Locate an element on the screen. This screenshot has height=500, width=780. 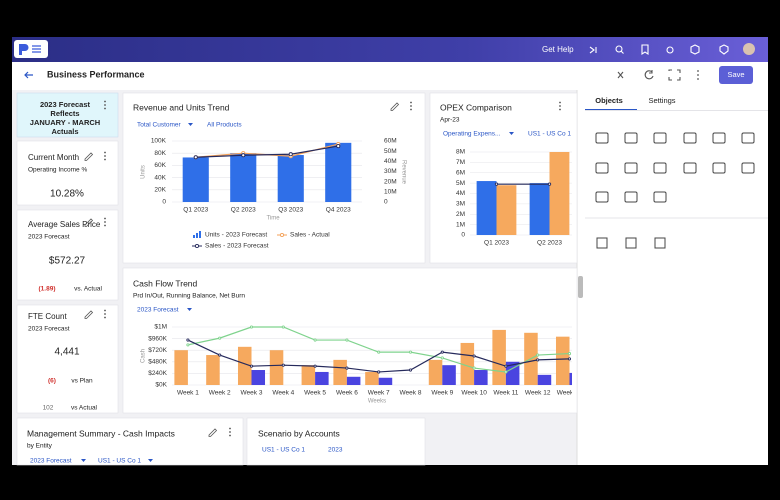
x-axis-label: Time is located at coordinates (273, 219).